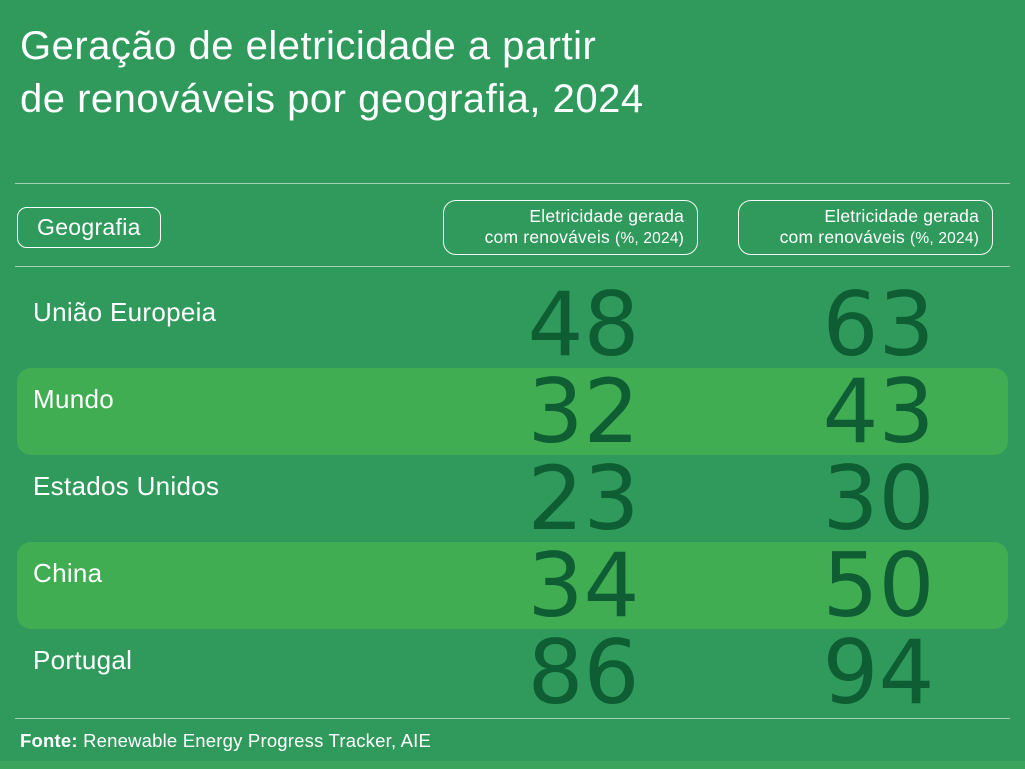  I want to click on table-row: Portugal 86 94, so click(512, 672).